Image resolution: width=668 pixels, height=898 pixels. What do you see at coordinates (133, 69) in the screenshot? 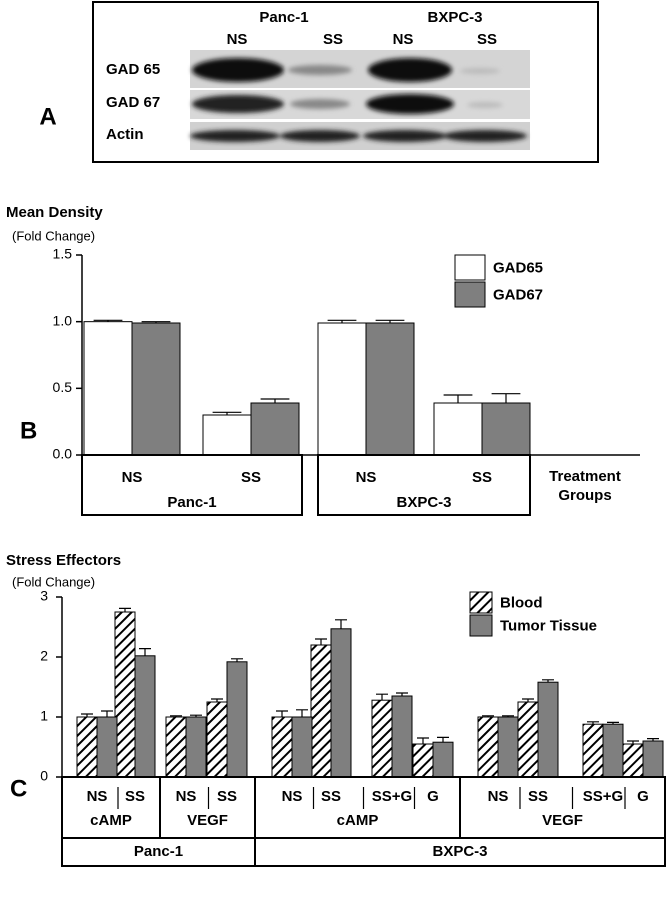
I see `row-label: GAD 65` at bounding box center [133, 69].